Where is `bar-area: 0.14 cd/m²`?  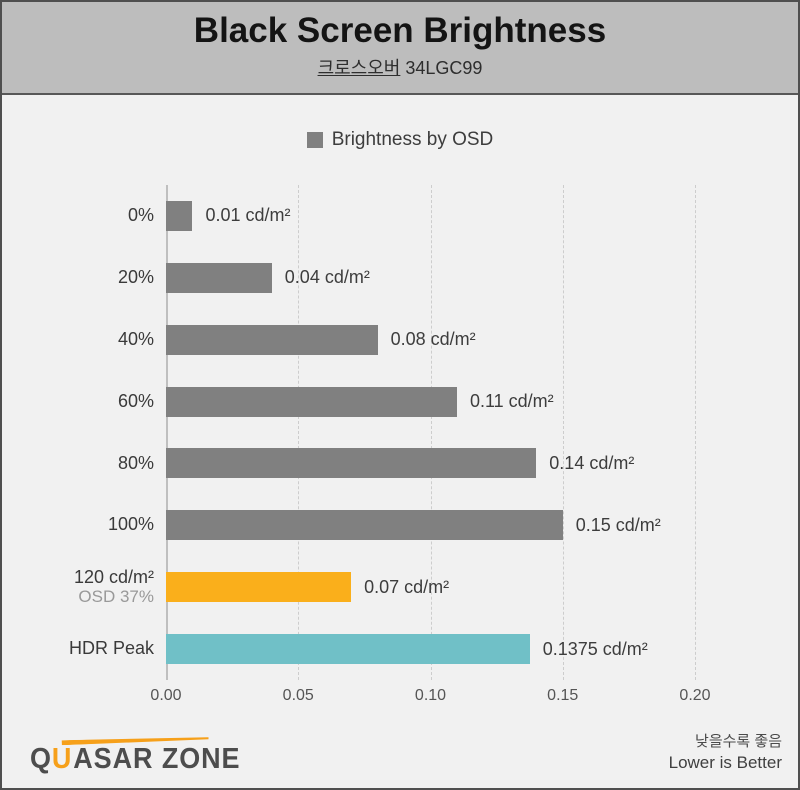 bar-area: 0.14 cd/m² is located at coordinates (482, 464).